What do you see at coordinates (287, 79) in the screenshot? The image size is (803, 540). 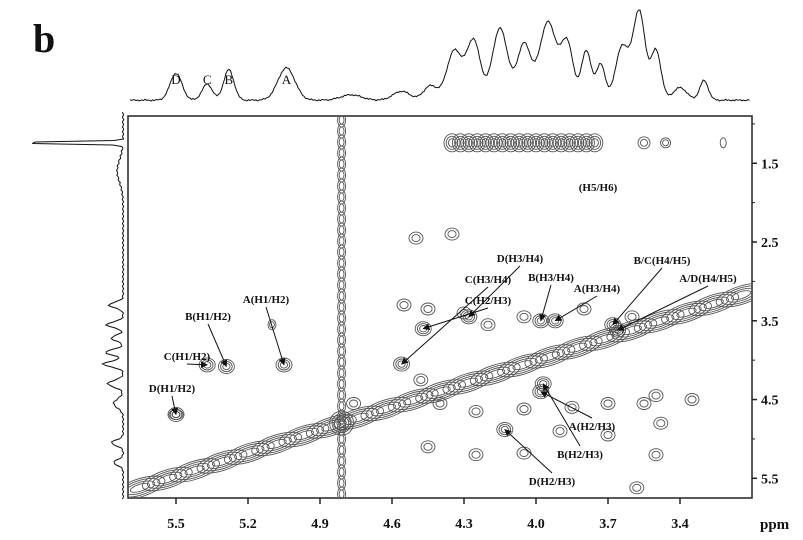 I see `projection-peak-label: A` at bounding box center [287, 79].